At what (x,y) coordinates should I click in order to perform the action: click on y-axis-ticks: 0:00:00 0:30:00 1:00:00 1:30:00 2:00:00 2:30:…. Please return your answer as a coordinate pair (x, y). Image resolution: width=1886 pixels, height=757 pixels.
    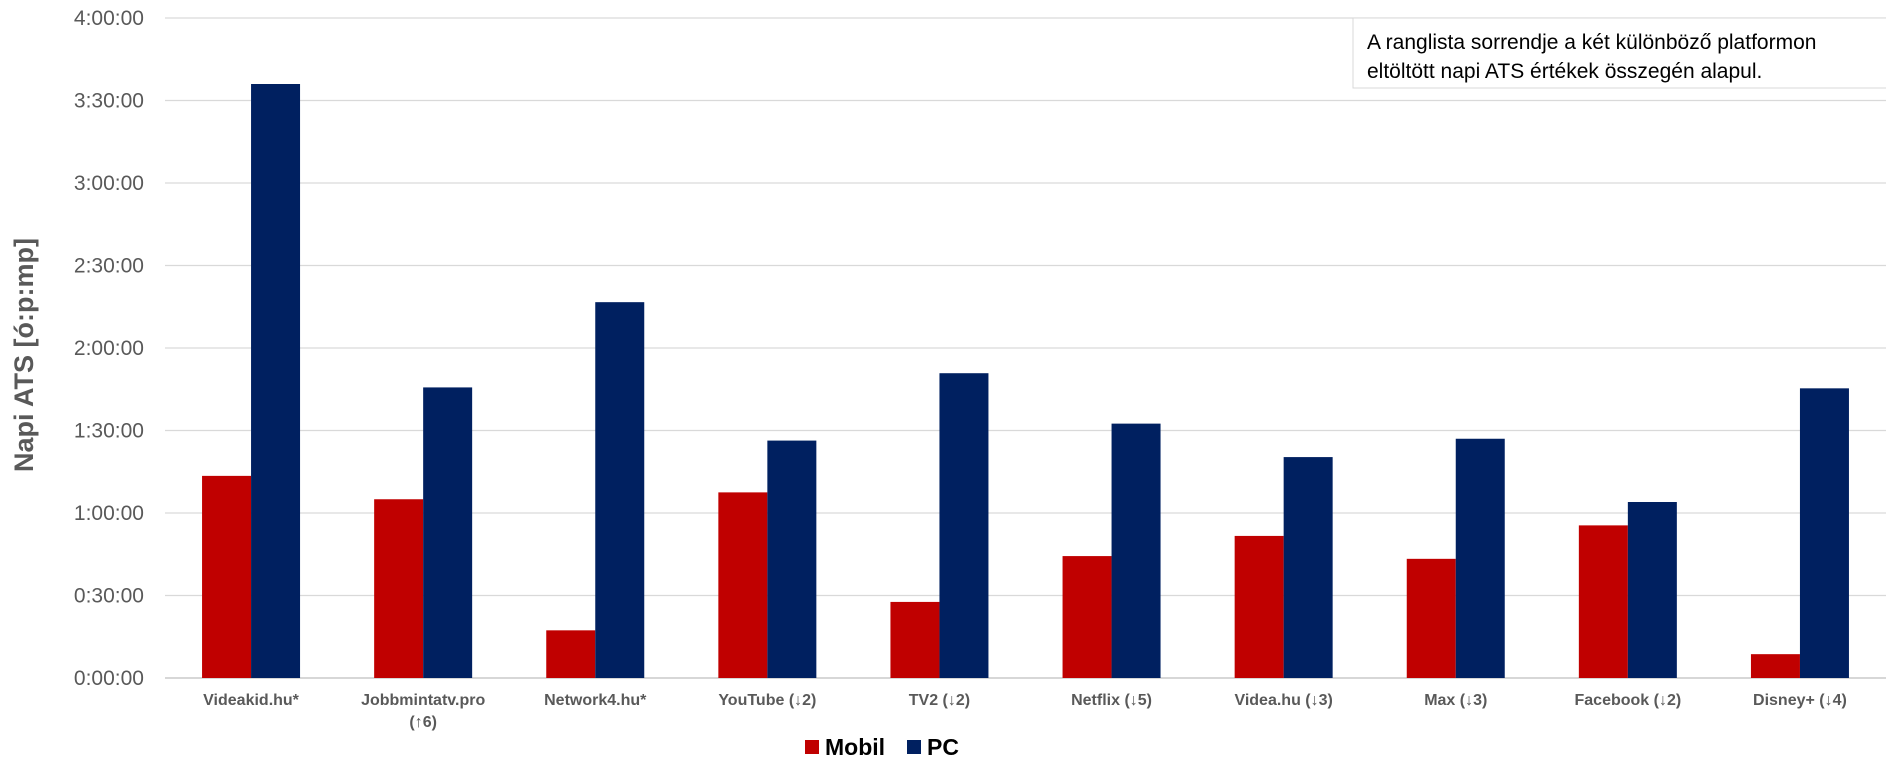
    Looking at the image, I should click on (109, 348).